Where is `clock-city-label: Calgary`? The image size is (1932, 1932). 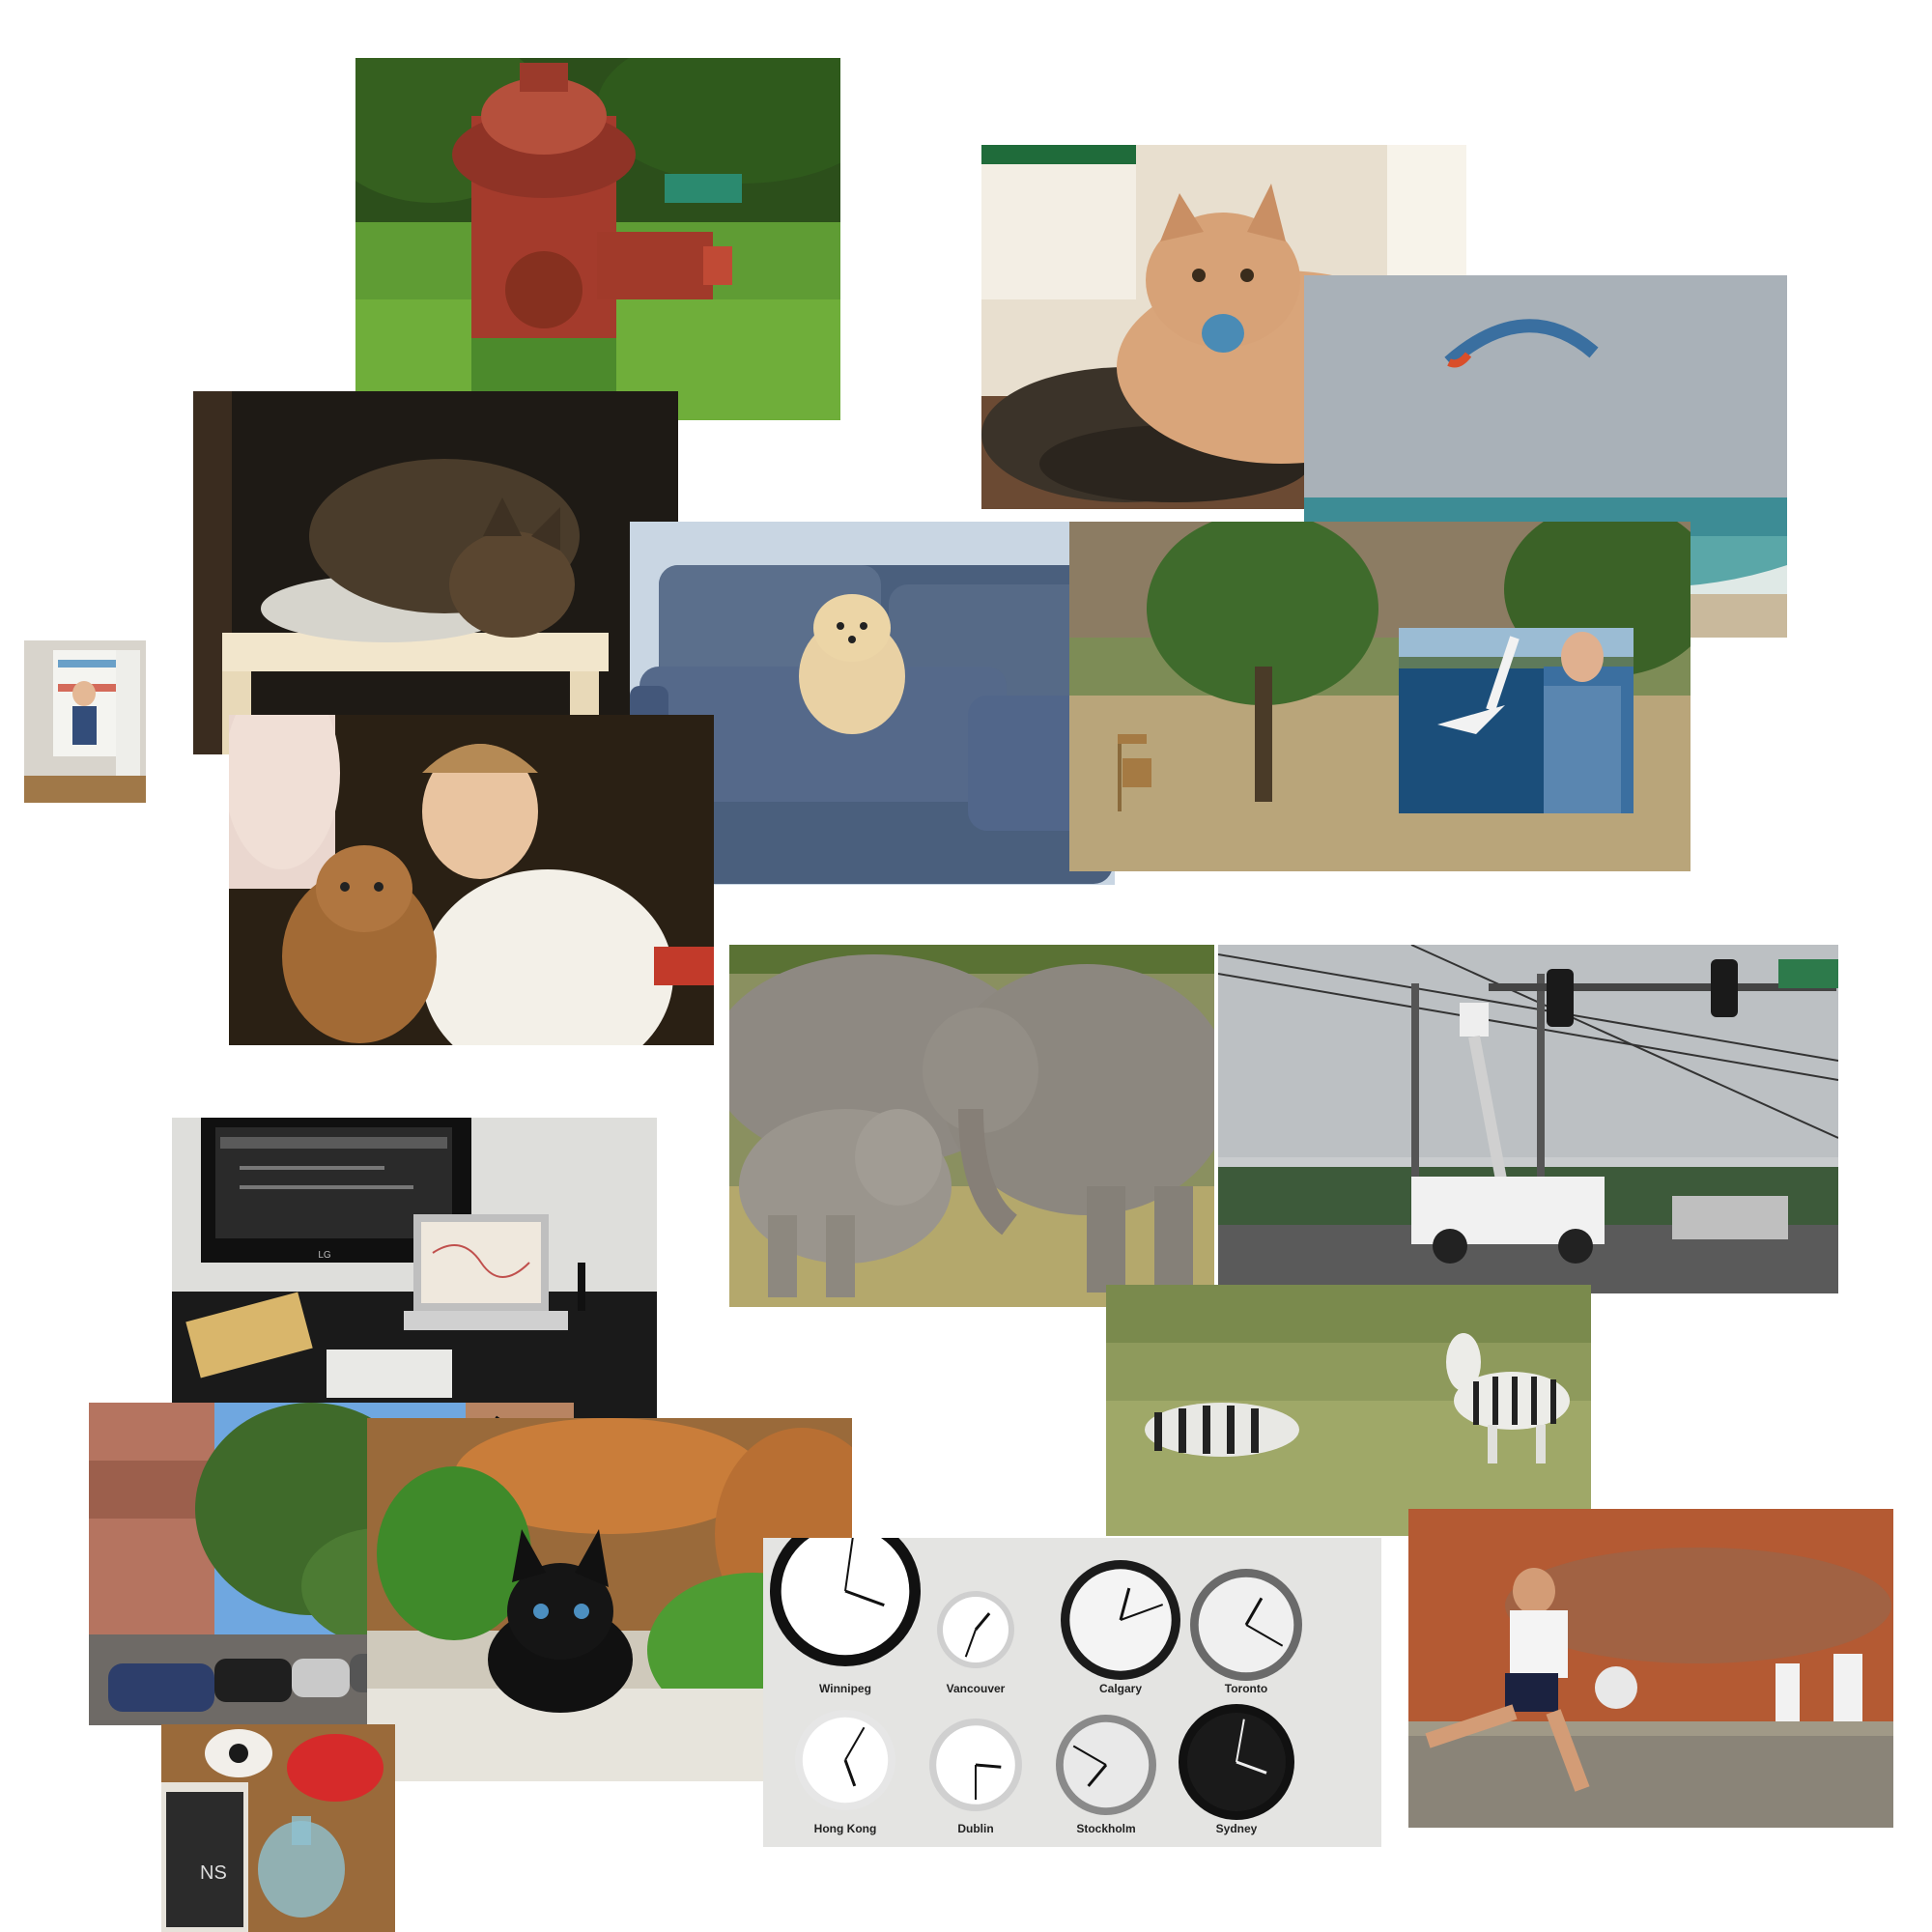 clock-city-label: Calgary is located at coordinates (1120, 1688).